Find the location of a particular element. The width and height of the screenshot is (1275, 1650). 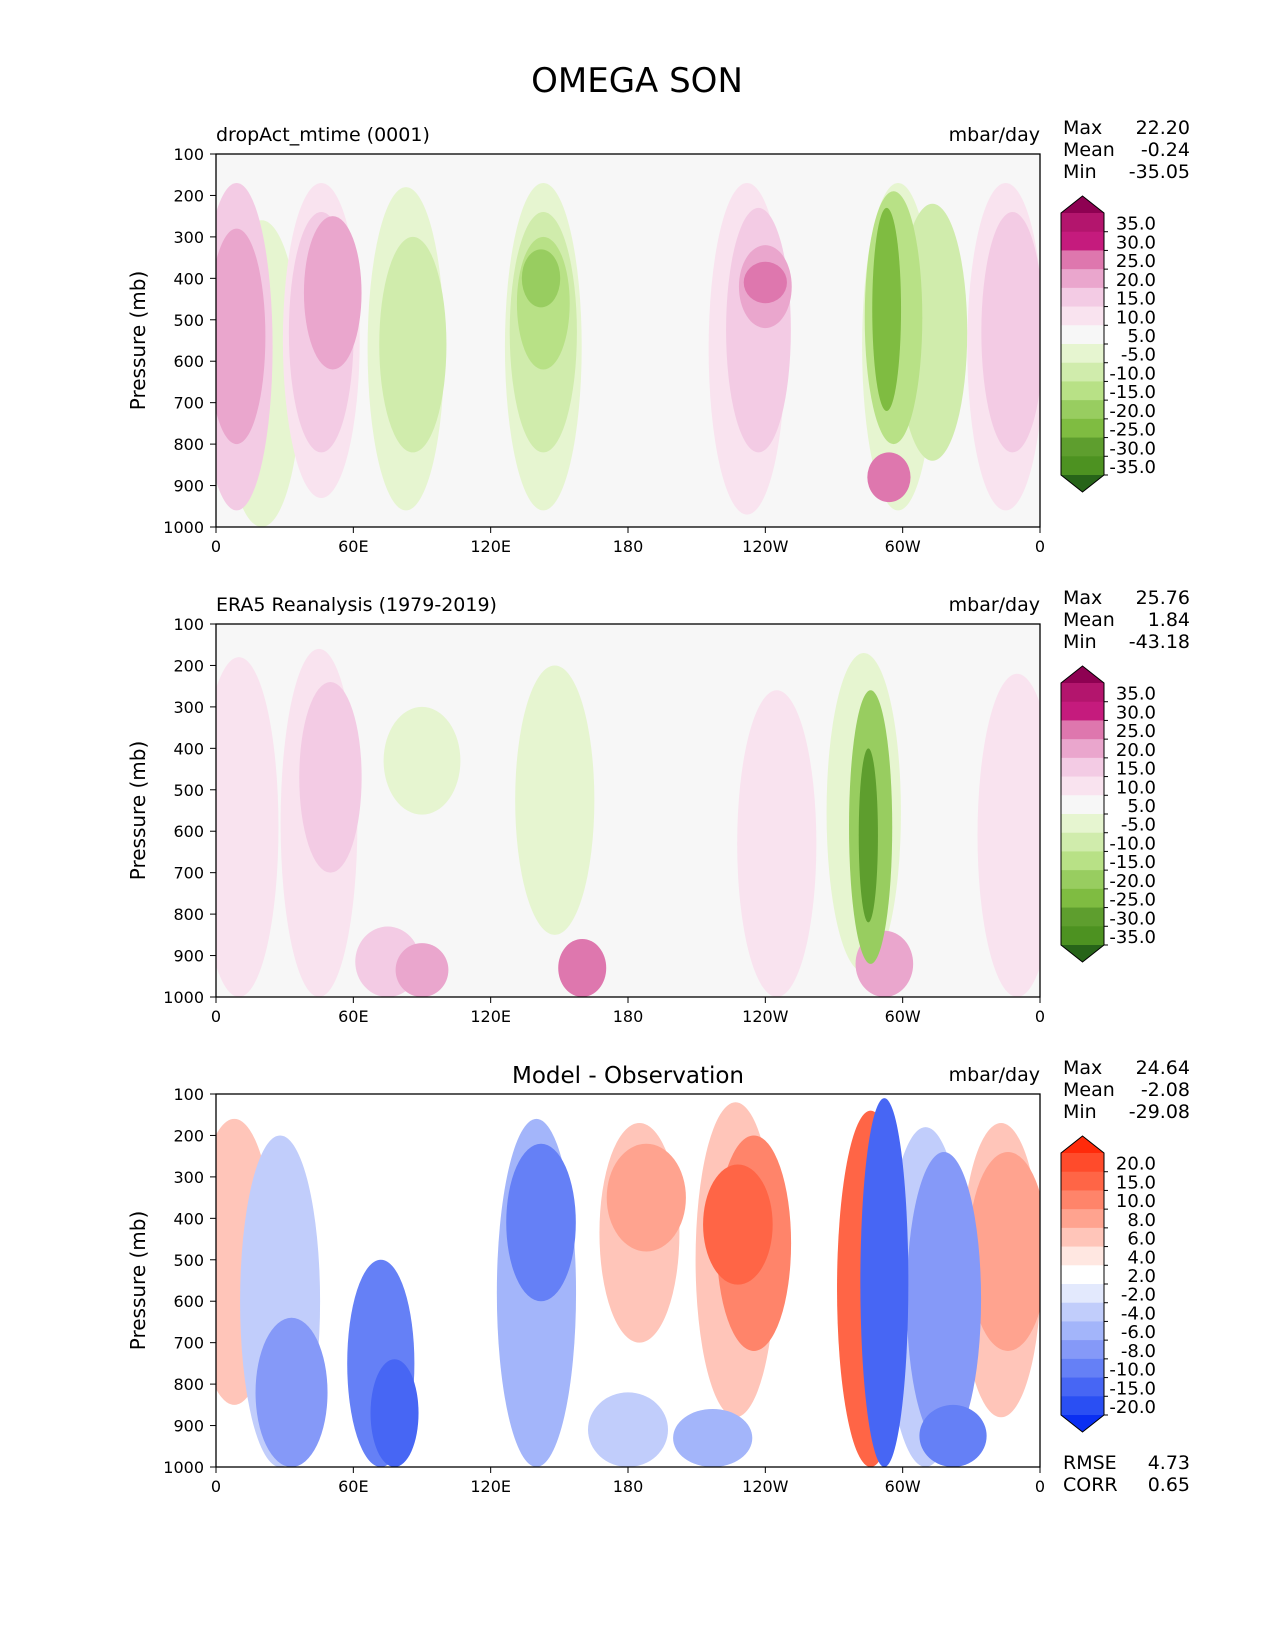

stat-value: -35.05 is located at coordinates (1159, 172).